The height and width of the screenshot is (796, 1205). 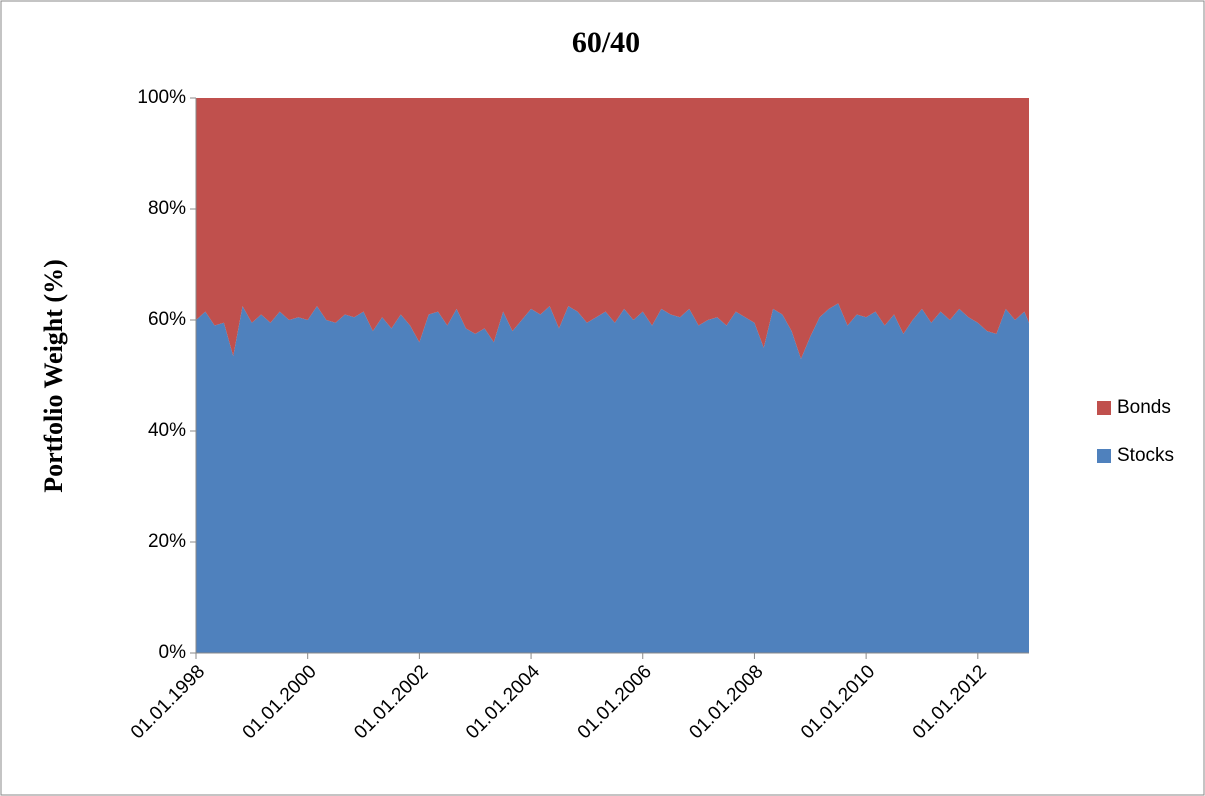 What do you see at coordinates (161, 97) in the screenshot?
I see `y-tick-label: 100%` at bounding box center [161, 97].